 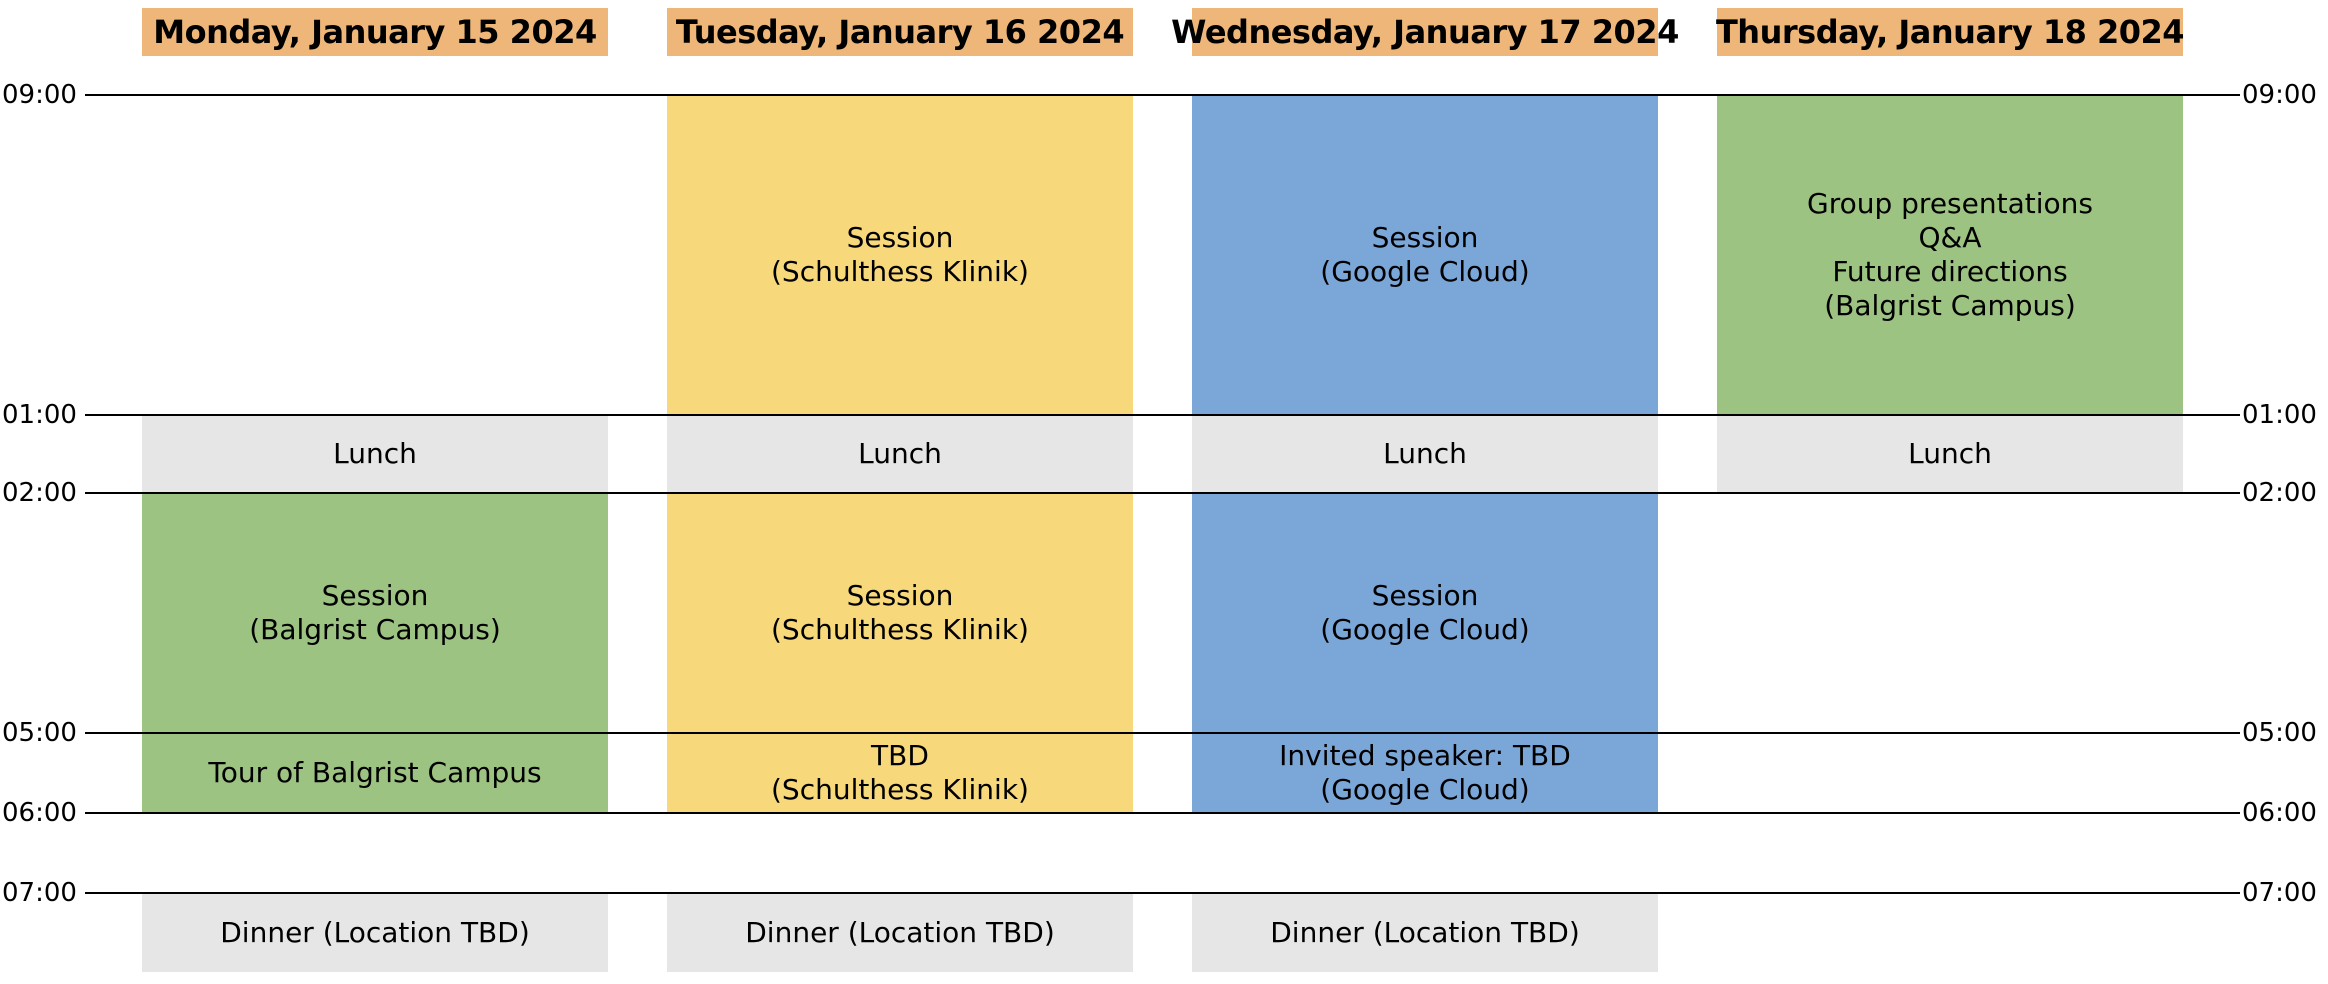 I want to click on time-label-left: 02:00, so click(x=39, y=493).